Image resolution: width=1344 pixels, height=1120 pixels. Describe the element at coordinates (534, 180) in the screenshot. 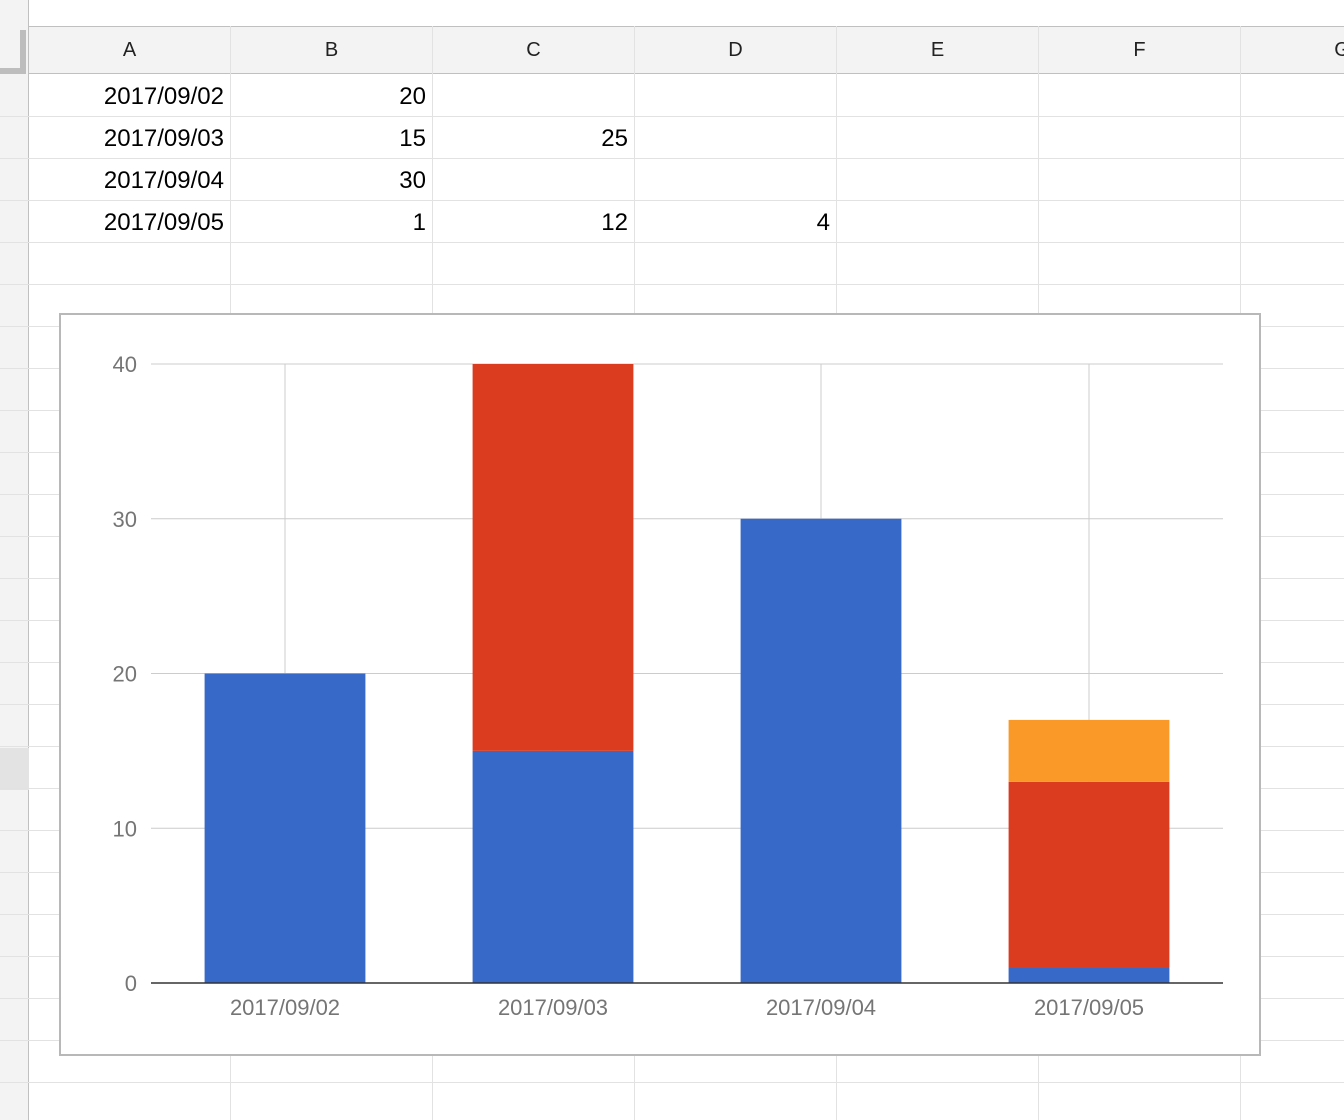

I see `cell-c3` at that location.